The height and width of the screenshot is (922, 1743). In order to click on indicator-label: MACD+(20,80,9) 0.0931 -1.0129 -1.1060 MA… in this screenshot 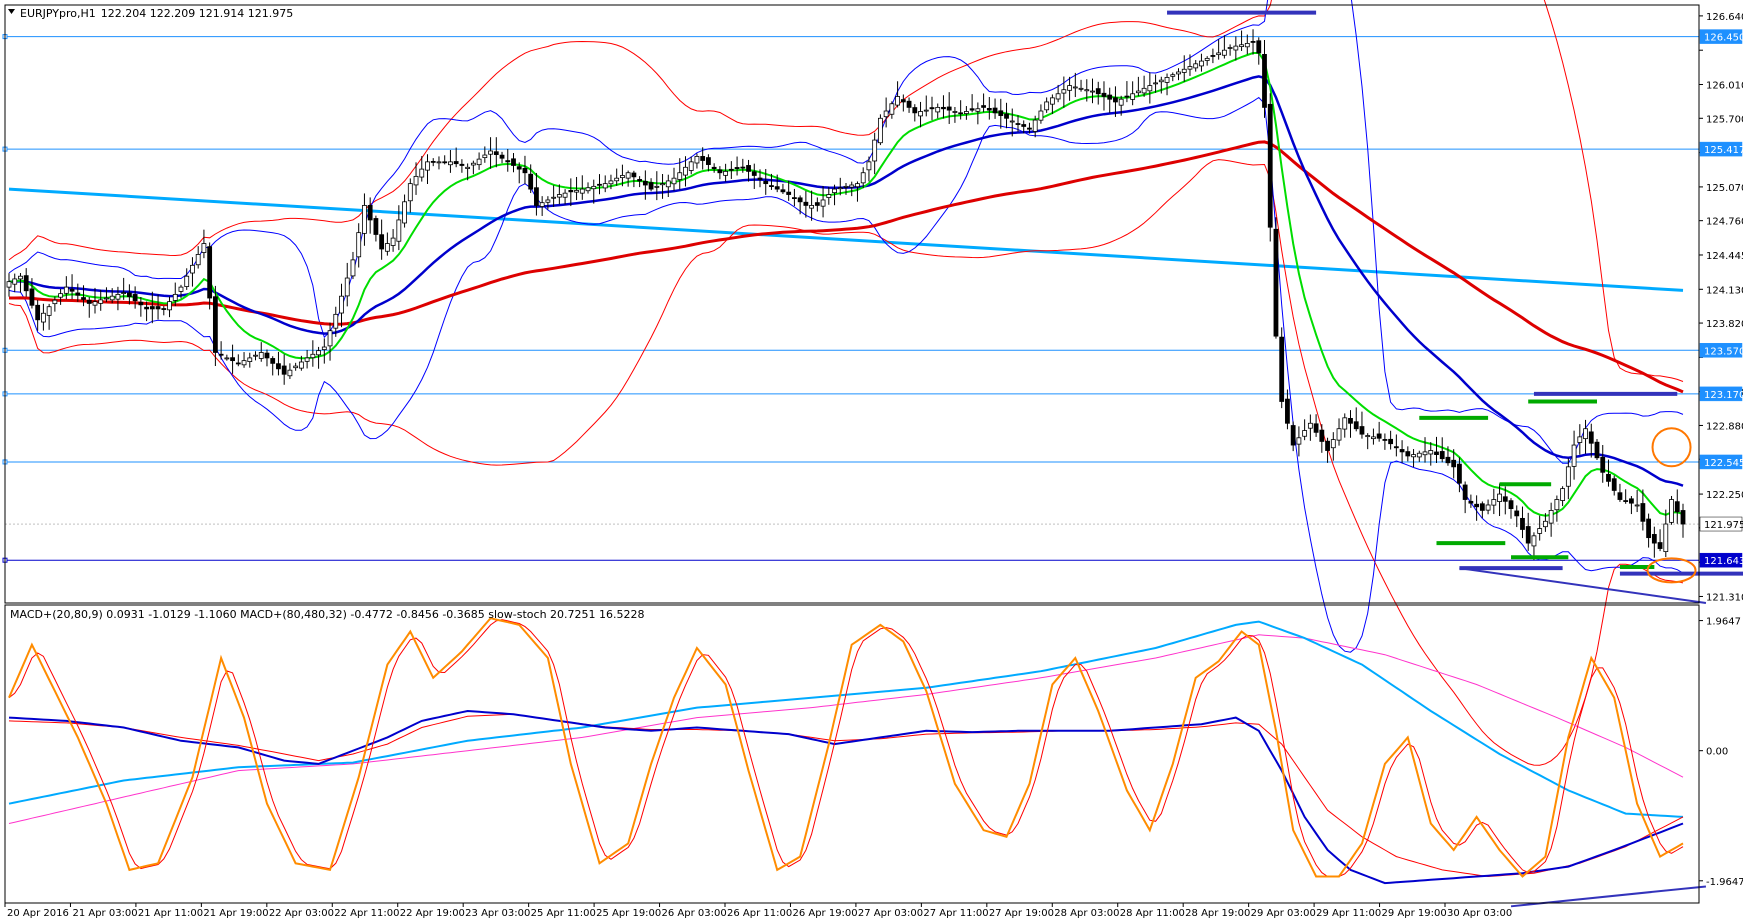, I will do `click(327, 614)`.